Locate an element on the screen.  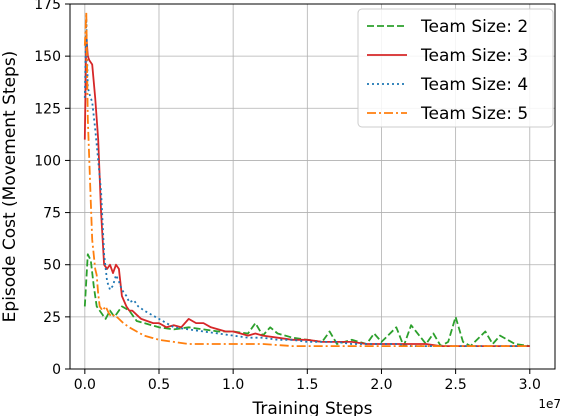
x-tick-label: 2.5 is located at coordinates (455, 385).